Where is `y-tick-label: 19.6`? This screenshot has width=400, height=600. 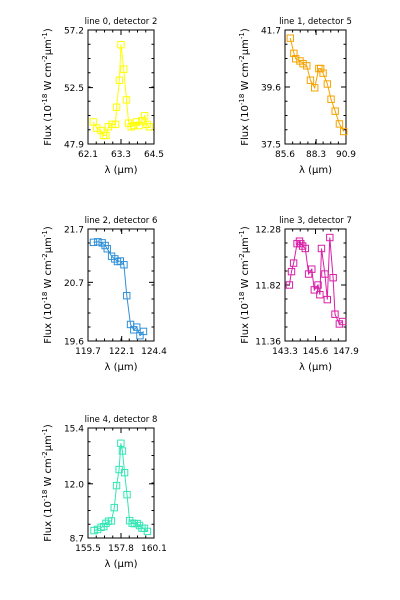
y-tick-label: 19.6 is located at coordinates (74, 343).